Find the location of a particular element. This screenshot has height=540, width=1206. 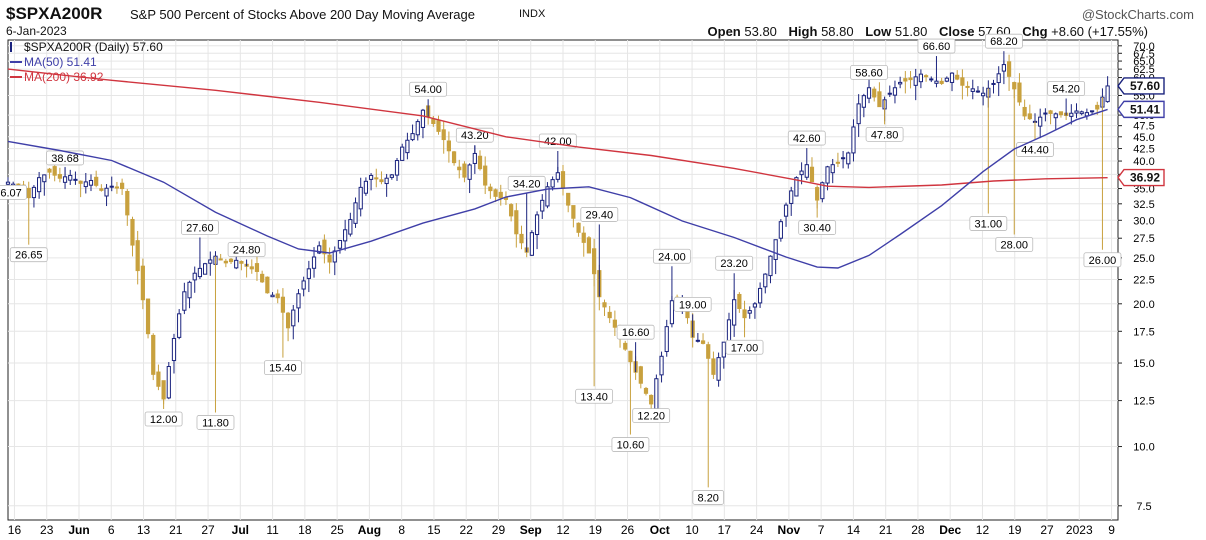

high-value: 58.80 is located at coordinates (837, 31).